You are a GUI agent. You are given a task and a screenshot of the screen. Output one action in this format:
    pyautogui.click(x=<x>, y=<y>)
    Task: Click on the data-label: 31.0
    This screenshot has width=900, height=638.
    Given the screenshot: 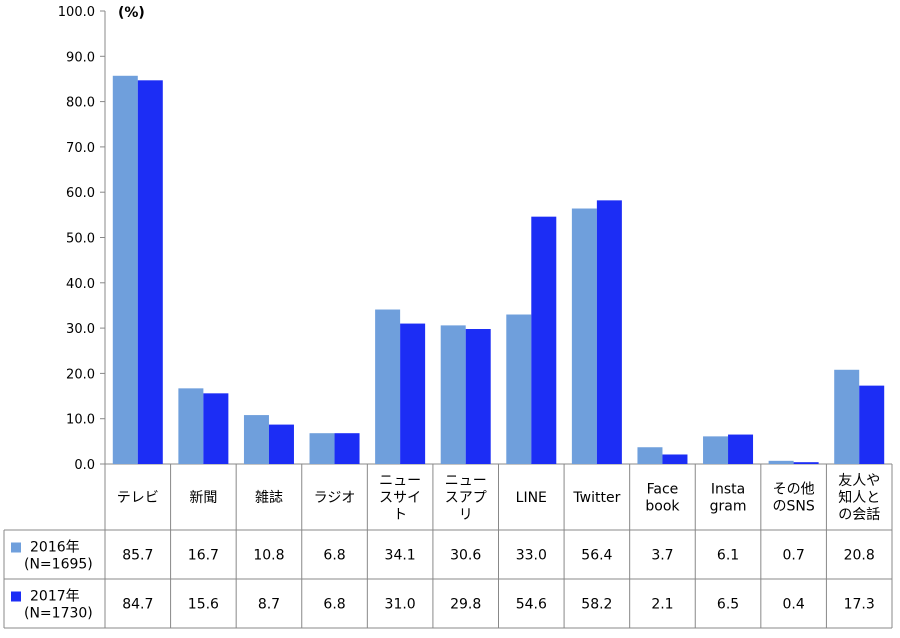 What is the action you would take?
    pyautogui.click(x=400, y=605)
    